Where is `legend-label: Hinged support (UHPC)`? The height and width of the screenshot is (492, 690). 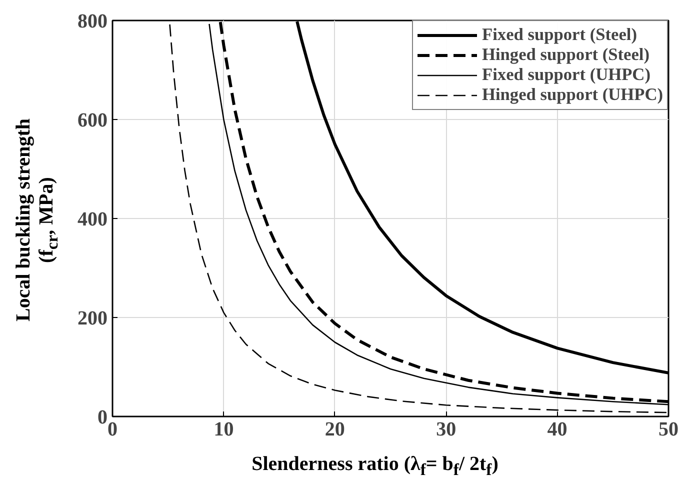
legend-label: Hinged support (UHPC) is located at coordinates (572, 95).